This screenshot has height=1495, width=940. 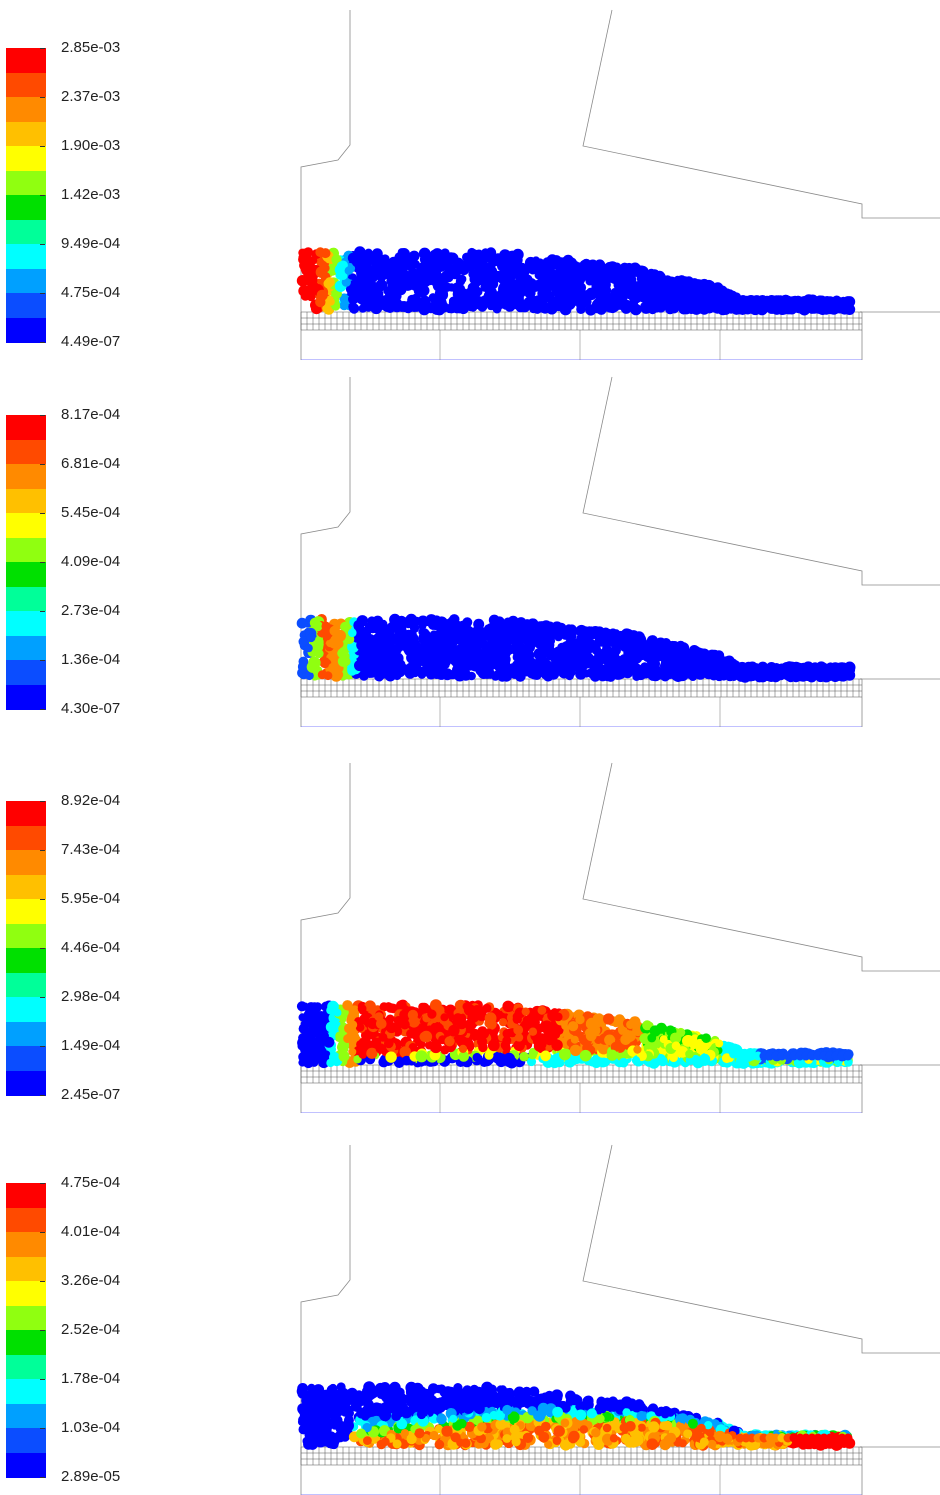 I want to click on particle-bed, so click(x=575, y=1034).